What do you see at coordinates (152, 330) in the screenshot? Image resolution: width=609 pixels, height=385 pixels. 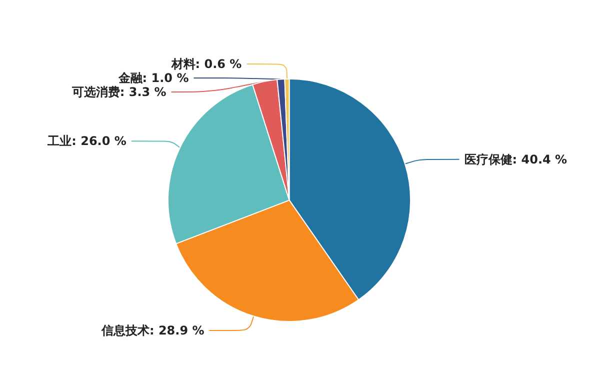 I see `slice-label: 信息技术: 28.9 %` at bounding box center [152, 330].